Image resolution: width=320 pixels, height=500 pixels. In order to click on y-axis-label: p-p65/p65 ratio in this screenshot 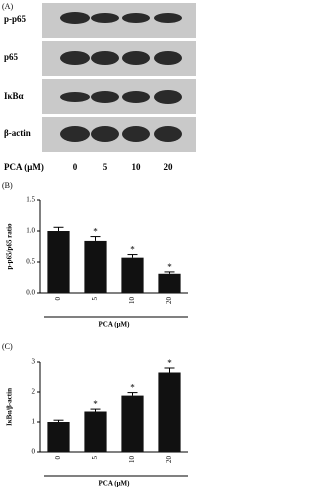, I will do `click(10, 246)`.